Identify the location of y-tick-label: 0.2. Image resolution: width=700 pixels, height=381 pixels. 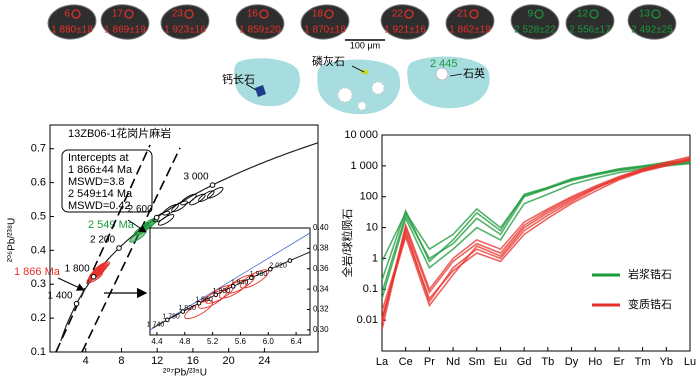
(38, 318).